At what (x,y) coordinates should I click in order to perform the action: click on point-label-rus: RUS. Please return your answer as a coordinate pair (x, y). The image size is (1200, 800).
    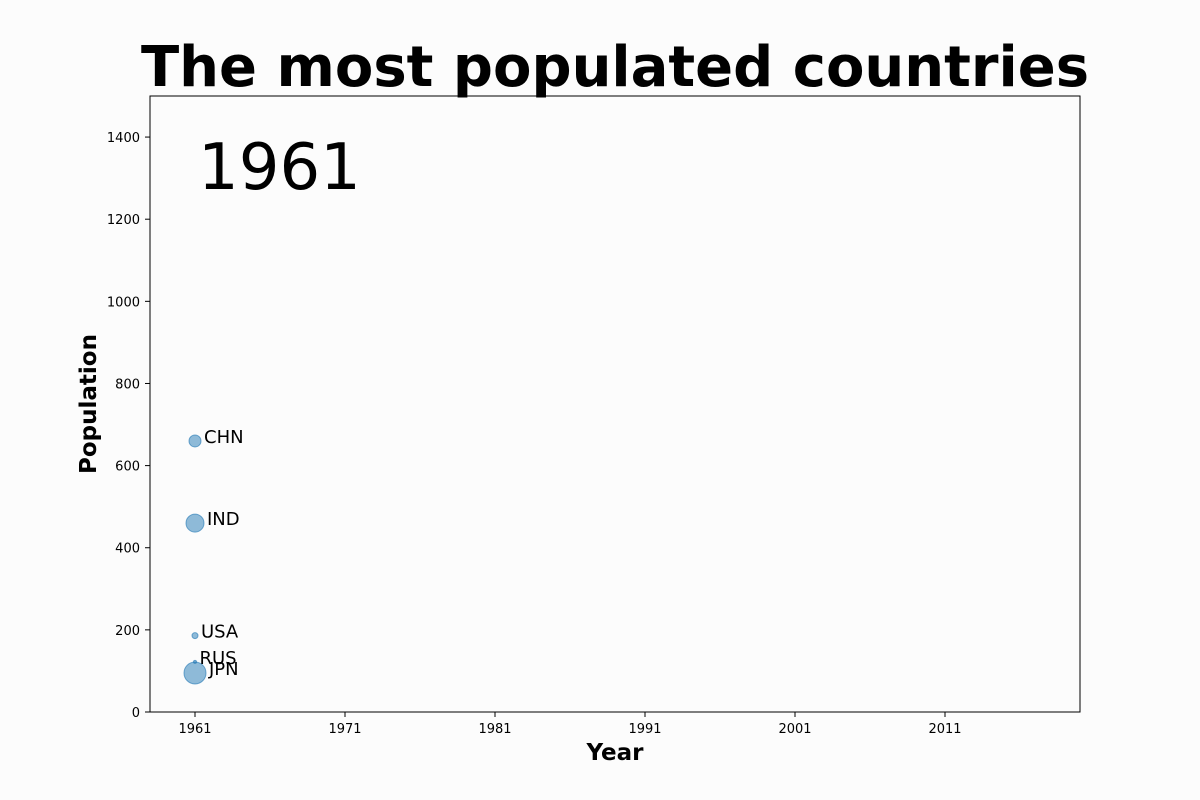
    Looking at the image, I should click on (218, 658).